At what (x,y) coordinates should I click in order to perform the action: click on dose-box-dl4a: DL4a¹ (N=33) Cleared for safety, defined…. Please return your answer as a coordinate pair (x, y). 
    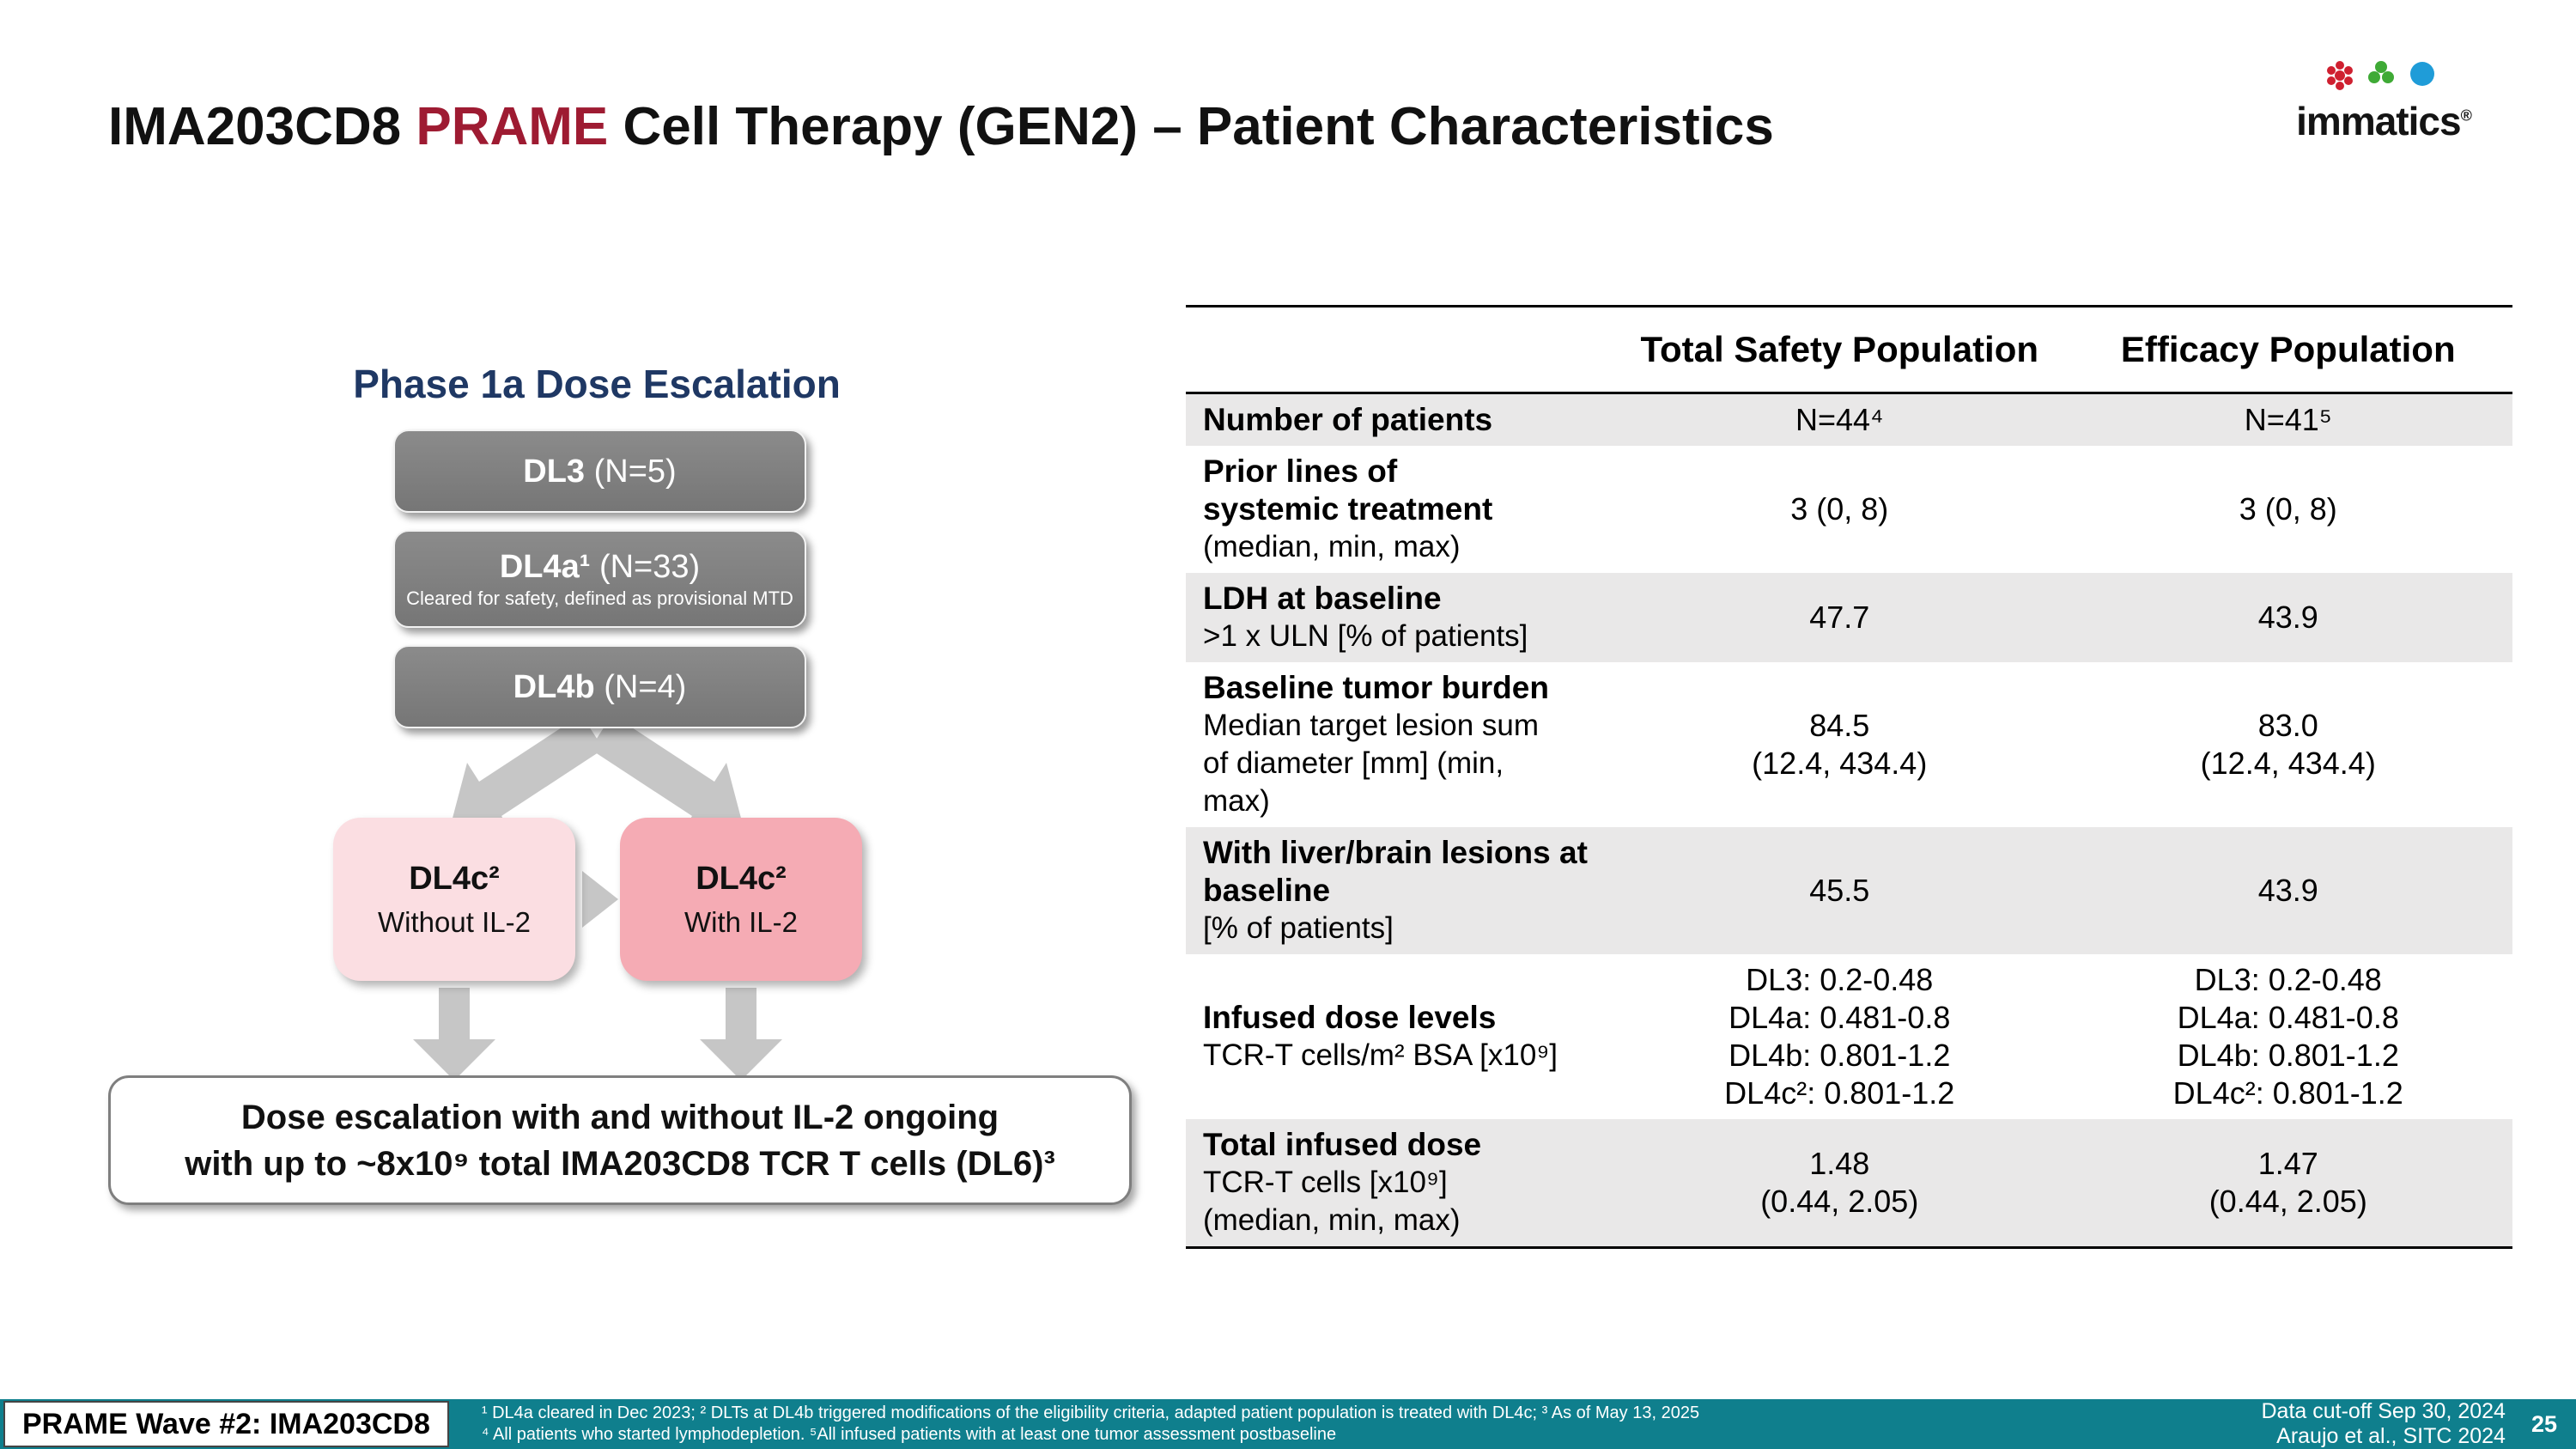
    Looking at the image, I should click on (599, 579).